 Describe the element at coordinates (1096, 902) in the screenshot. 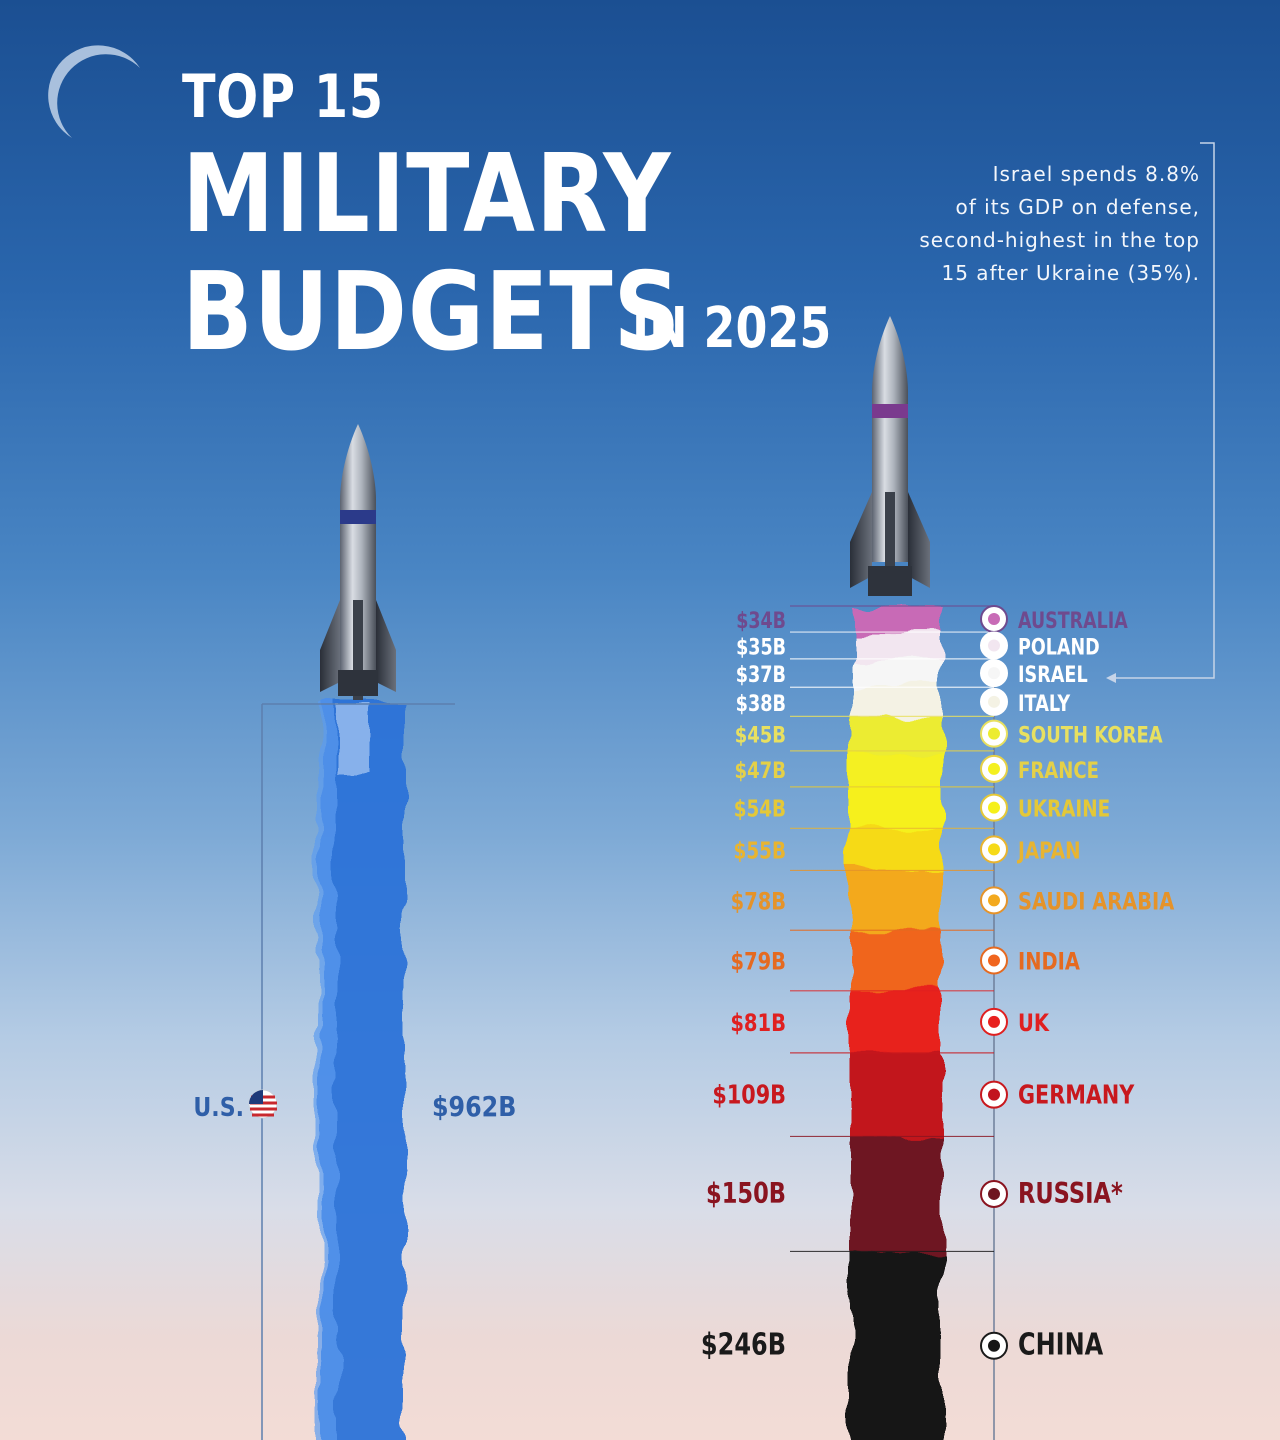

I see `stack-country-label: SAUDI ARABIA` at that location.